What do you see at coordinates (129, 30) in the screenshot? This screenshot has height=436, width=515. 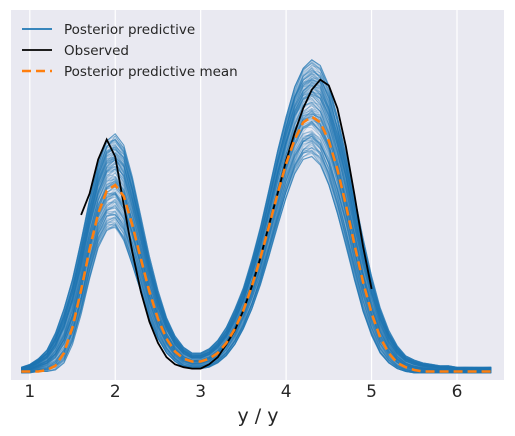 I see `legend-label: Posterior predictive` at bounding box center [129, 30].